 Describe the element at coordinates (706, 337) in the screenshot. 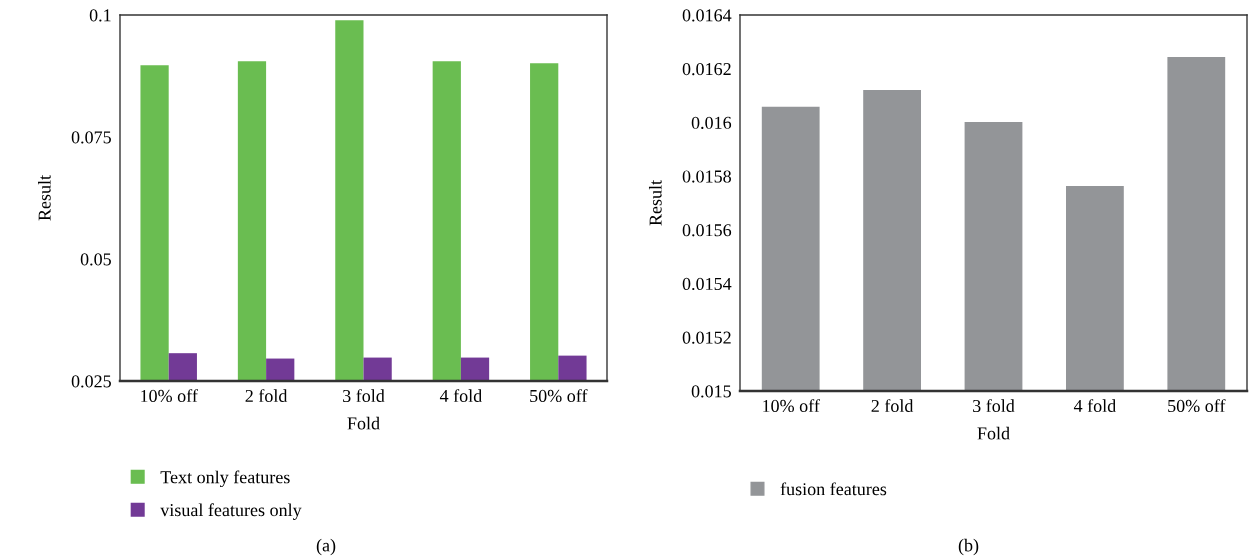

I see `y-tick-label: 0.0152` at that location.